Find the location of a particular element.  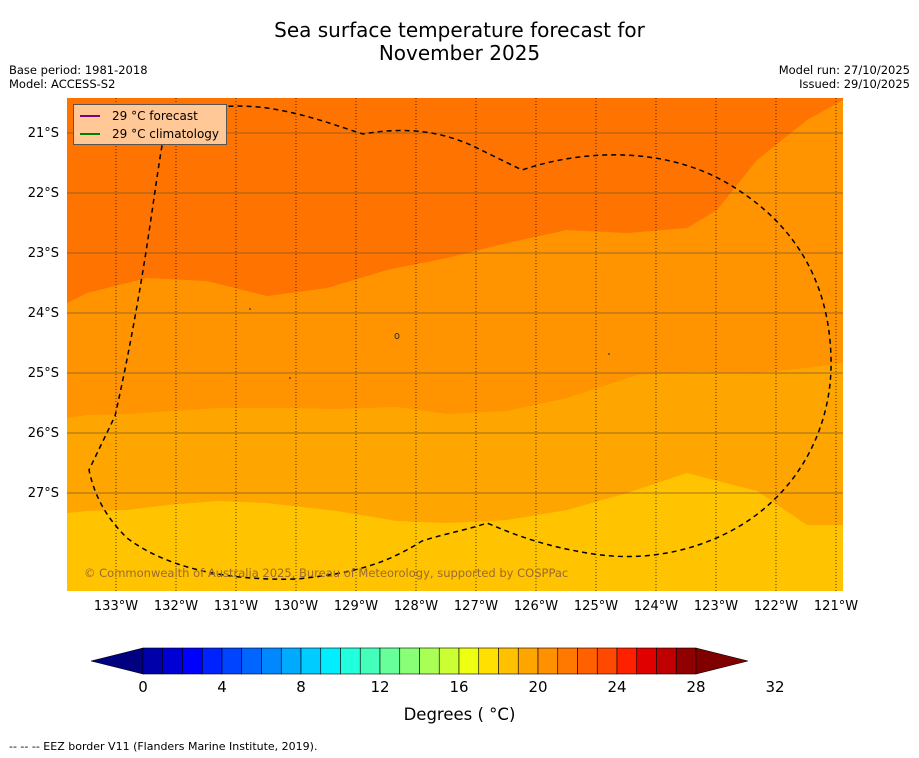

climatology-swatch is located at coordinates (90, 134).